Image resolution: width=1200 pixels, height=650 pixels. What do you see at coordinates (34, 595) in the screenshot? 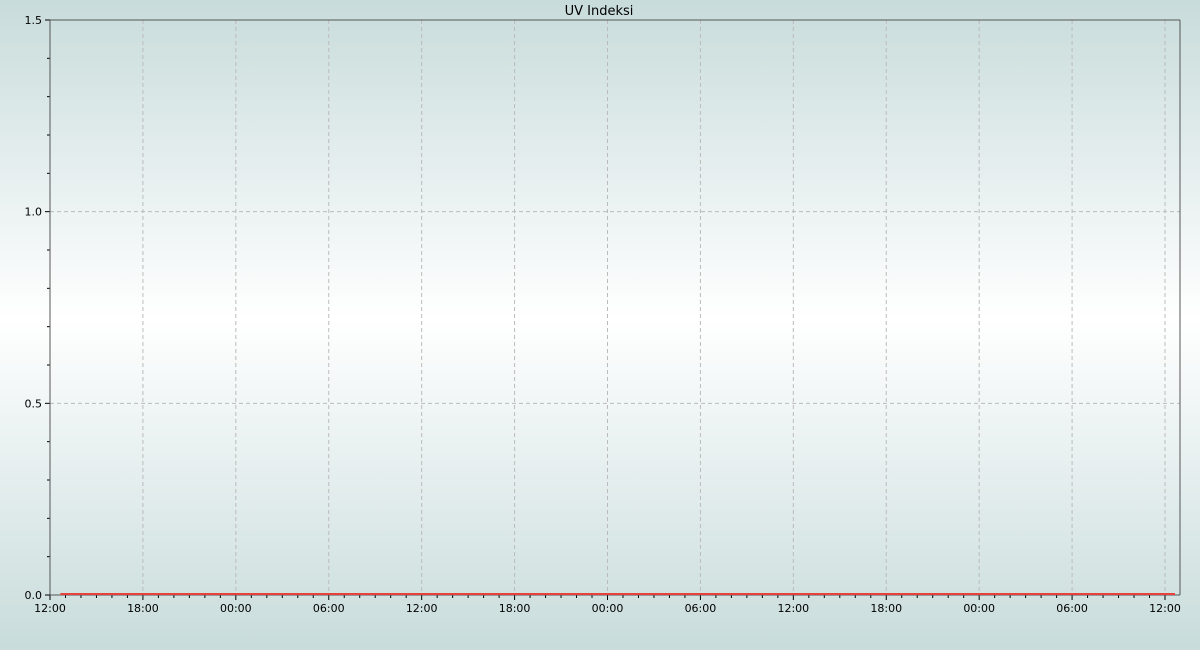
I see `y-tick-label: 0.0` at bounding box center [34, 595].